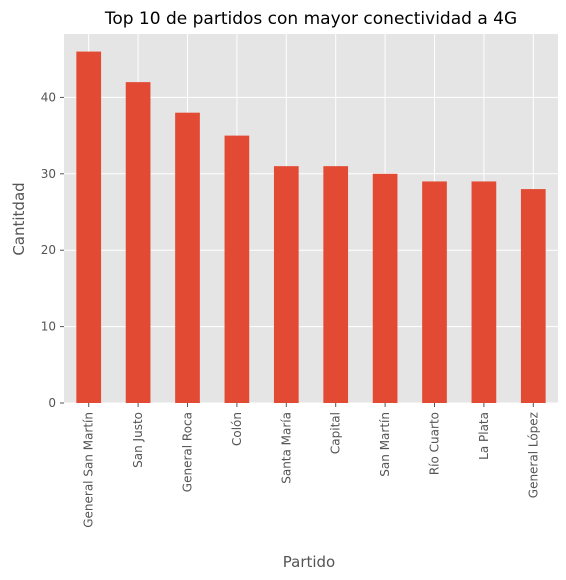 The image size is (566, 580). What do you see at coordinates (89, 470) in the screenshot?
I see `x-tick-label: General San Martín` at bounding box center [89, 470].